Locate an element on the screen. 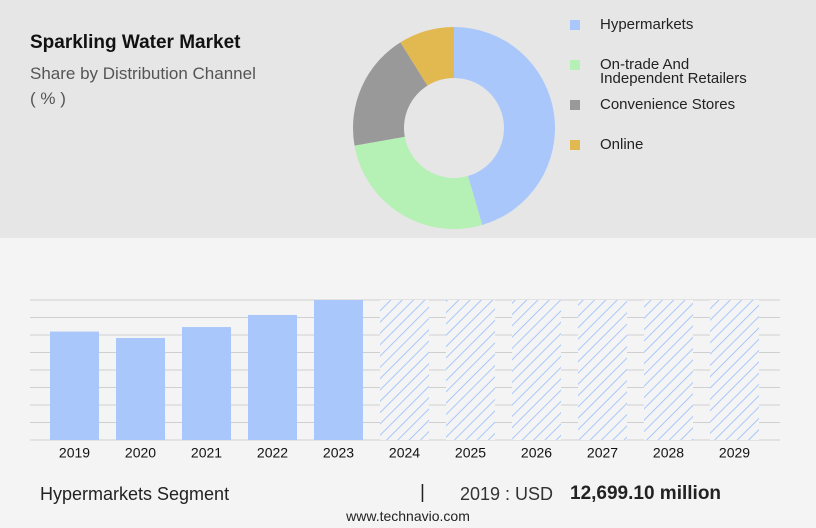 This screenshot has width=816, height=528. x-tick-label: 2019 is located at coordinates (74, 453).